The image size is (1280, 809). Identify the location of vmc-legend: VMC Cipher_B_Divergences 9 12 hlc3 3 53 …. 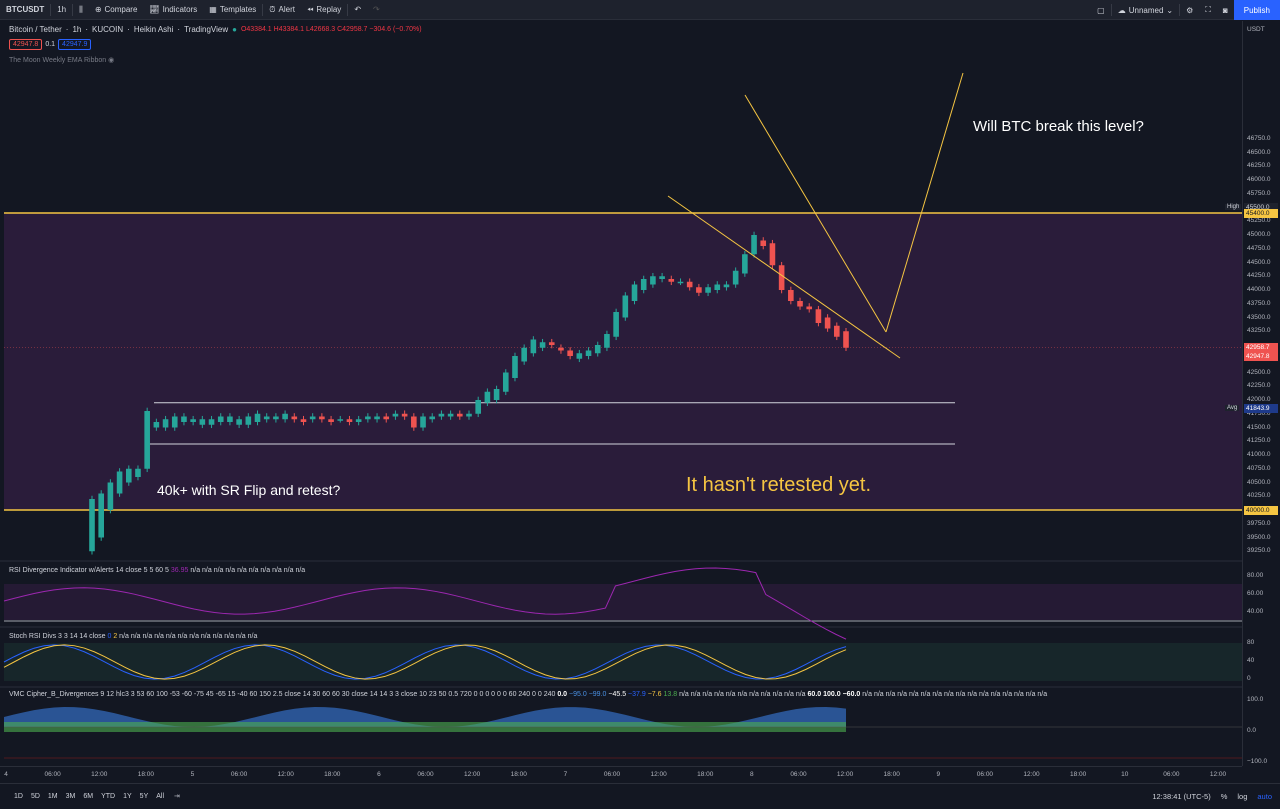
(528, 694).